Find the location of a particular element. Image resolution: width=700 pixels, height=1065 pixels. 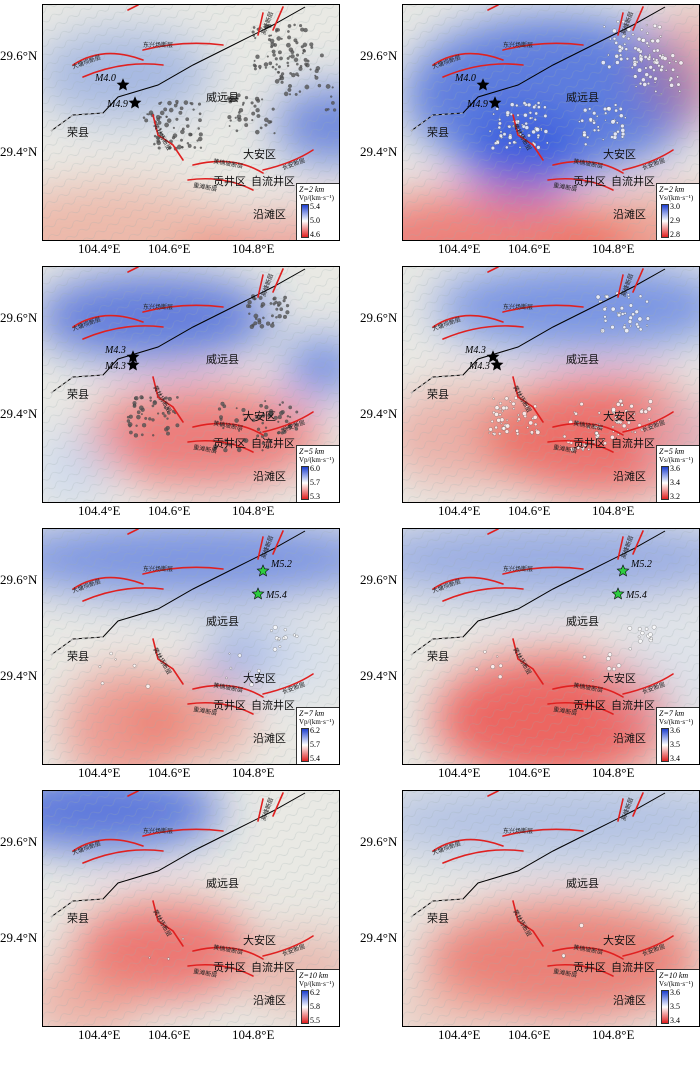

depth-label: Z=10 km is located at coordinates (674, 975).